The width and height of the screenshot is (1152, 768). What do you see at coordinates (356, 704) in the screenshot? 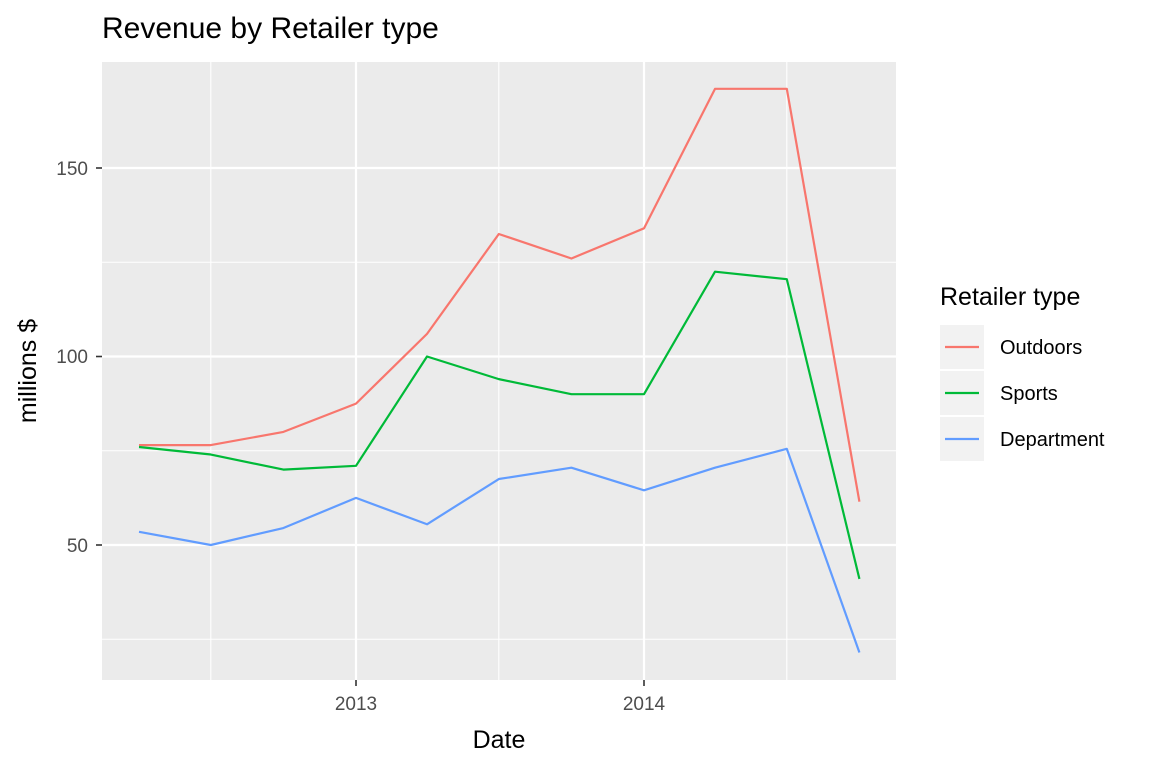
I see `x-tick-label-2013: 2013` at bounding box center [356, 704].